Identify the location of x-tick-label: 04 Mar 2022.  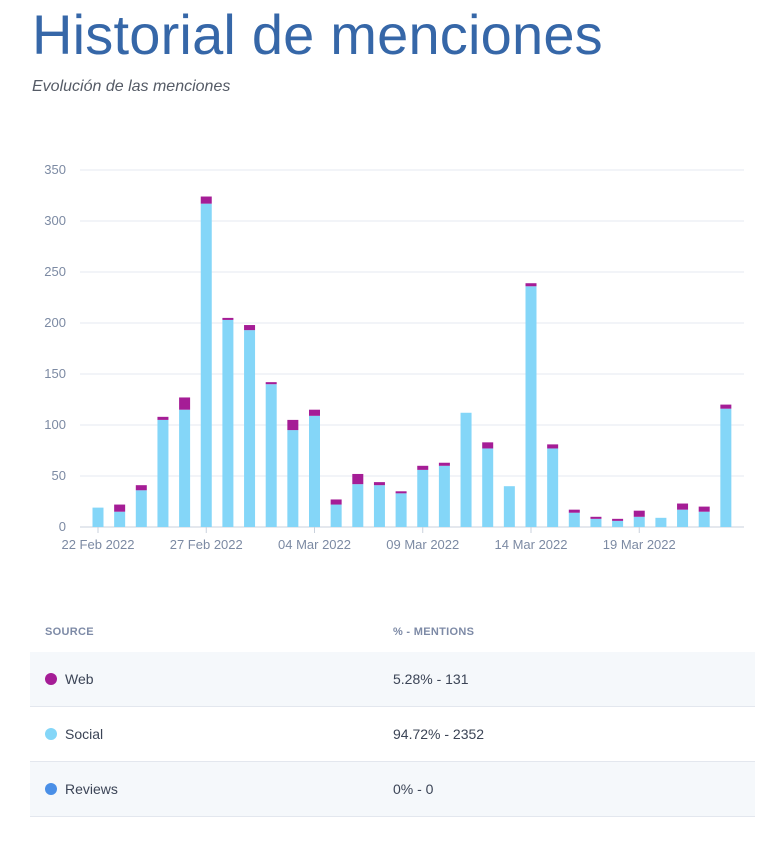
(314, 544).